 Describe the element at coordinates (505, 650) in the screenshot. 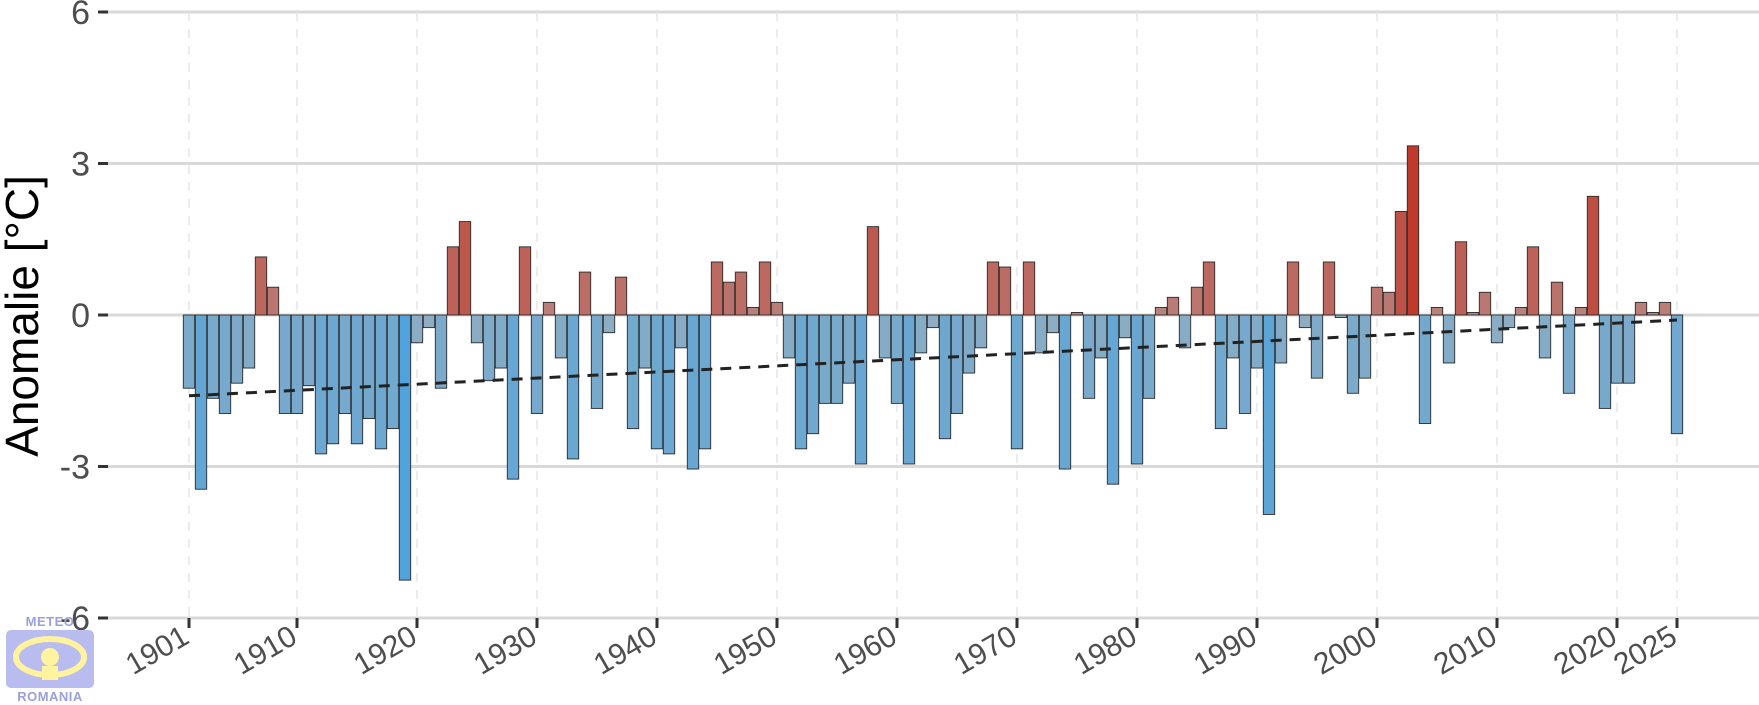

I see `x-tick-label: 1930` at that location.